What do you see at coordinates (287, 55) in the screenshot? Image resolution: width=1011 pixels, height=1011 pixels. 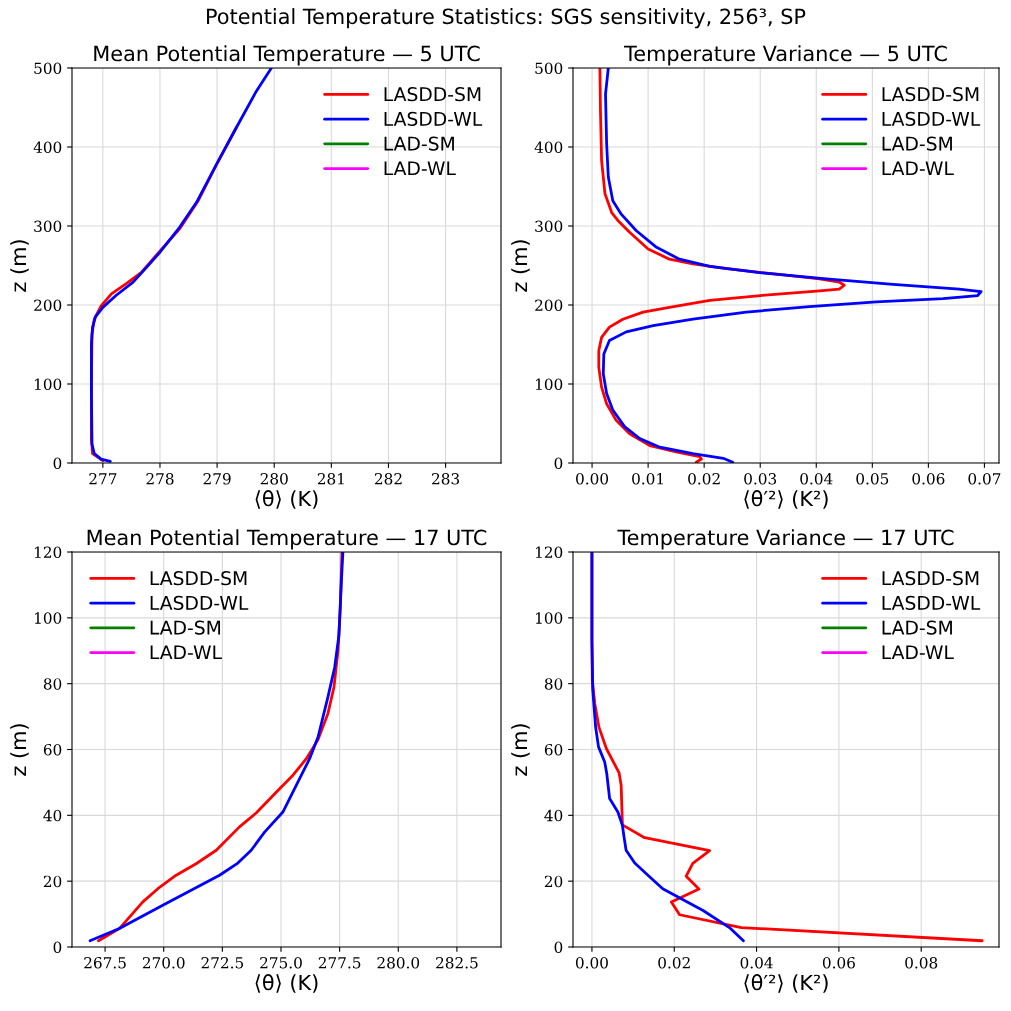 I see `chart-title: Mean Potential Temperature — 5 UTC` at bounding box center [287, 55].